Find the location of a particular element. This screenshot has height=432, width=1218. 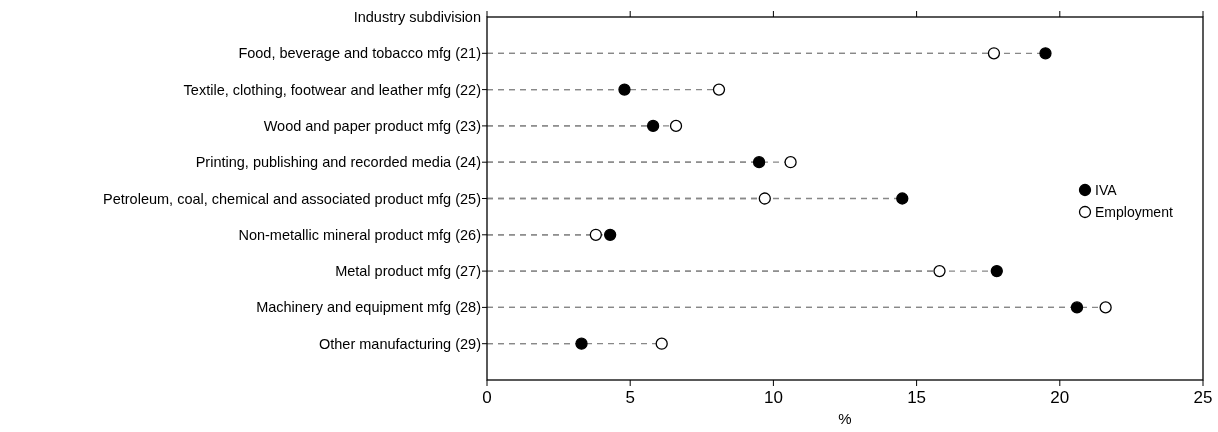

y-tick-label: Metal product mfg (27) is located at coordinates (408, 271).